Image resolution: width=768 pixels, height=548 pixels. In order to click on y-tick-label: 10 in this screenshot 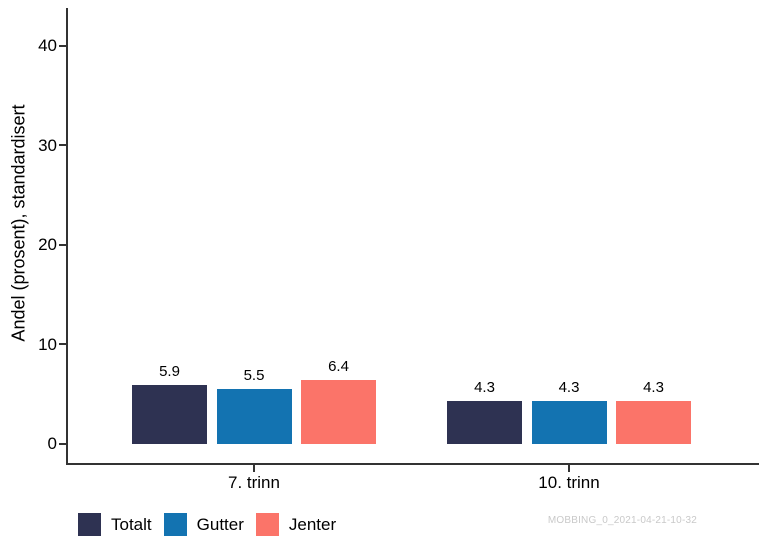, I will do `click(47, 344)`.